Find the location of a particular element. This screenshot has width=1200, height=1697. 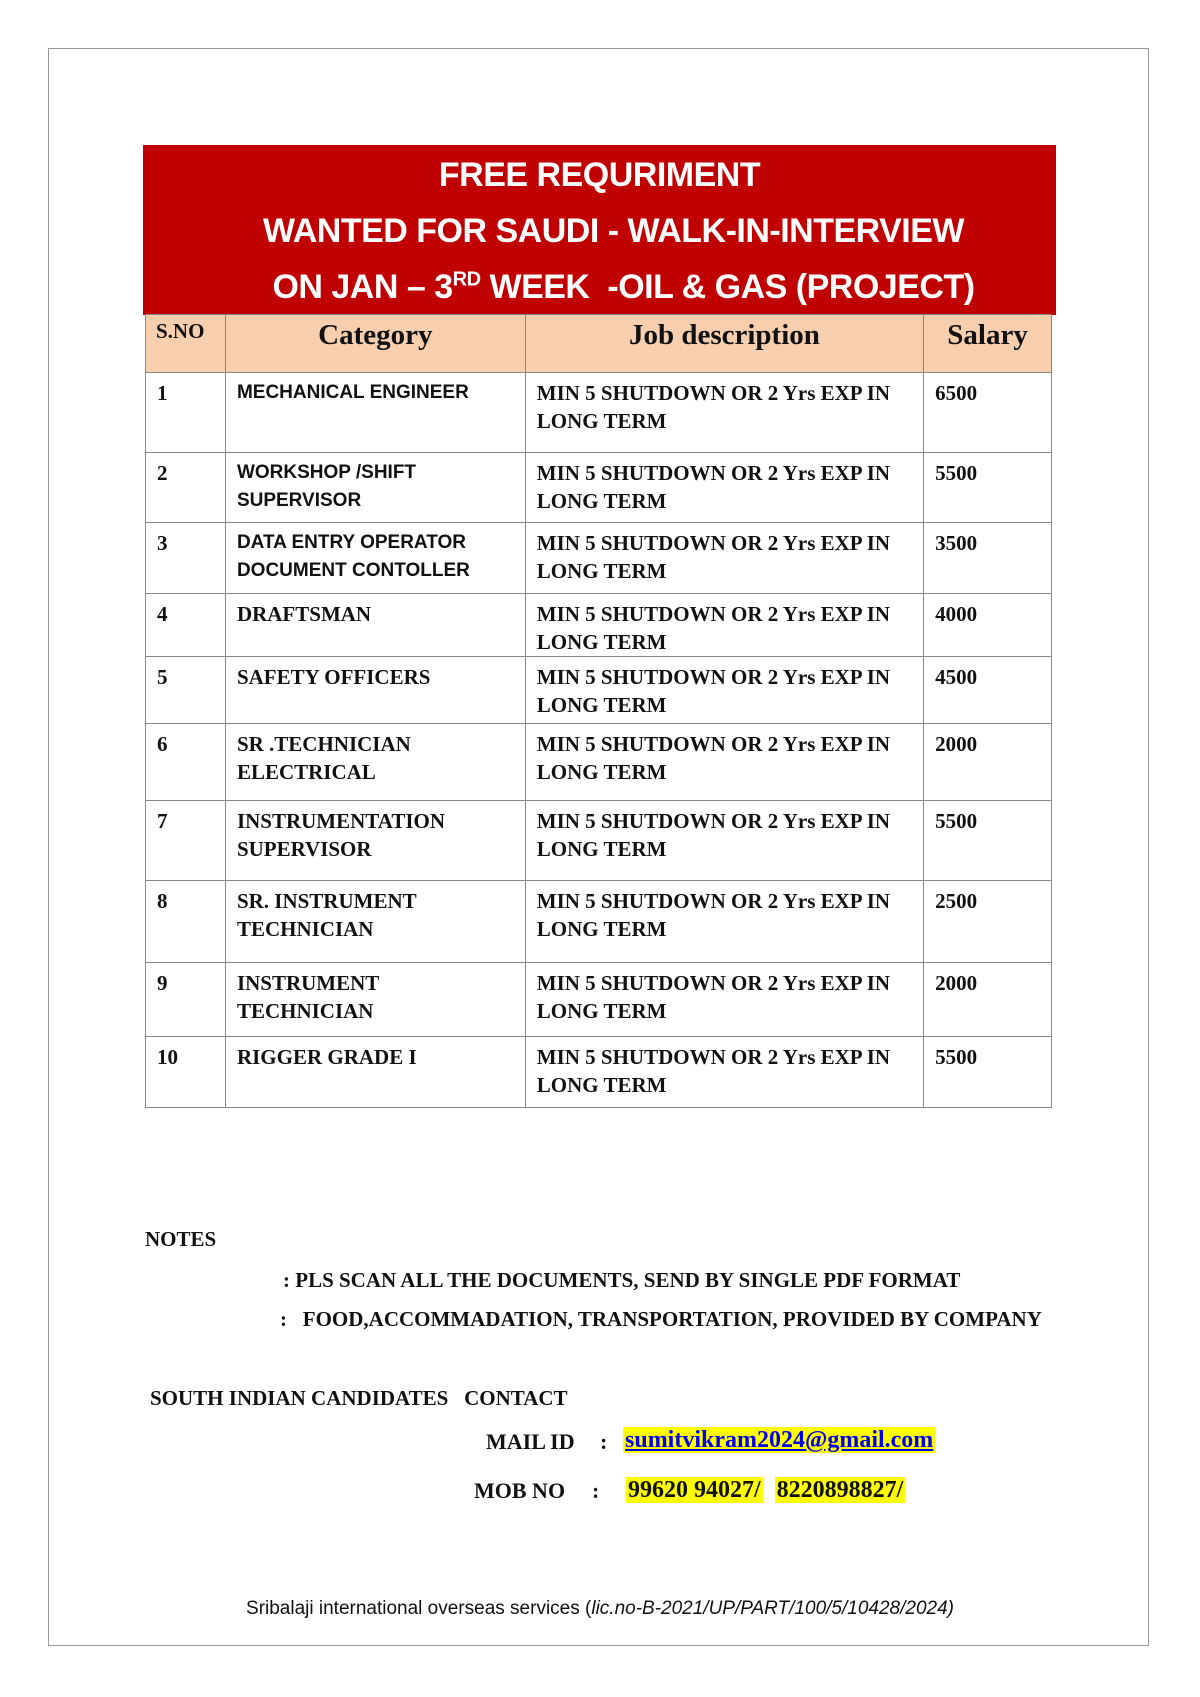

email-link: sumitvikram2024@gmail.com is located at coordinates (779, 1440).